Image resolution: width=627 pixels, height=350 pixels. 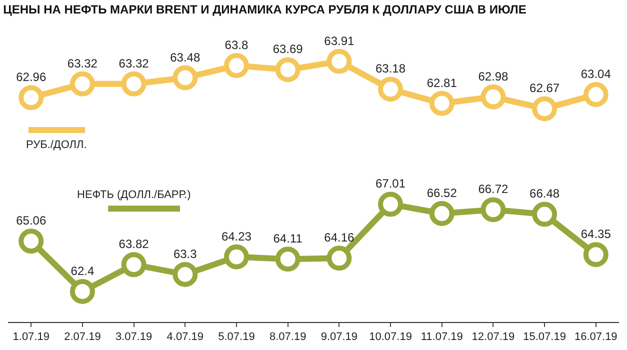 I want to click on chart-title: ЦЕНЫ НА НЕФТЬ МАРКИ BRENT И ДИНАМИКА КУРСА РУБЛЯ К ДОЛЛАРУ США В ИЮЛЕ, so click(x=264, y=9).